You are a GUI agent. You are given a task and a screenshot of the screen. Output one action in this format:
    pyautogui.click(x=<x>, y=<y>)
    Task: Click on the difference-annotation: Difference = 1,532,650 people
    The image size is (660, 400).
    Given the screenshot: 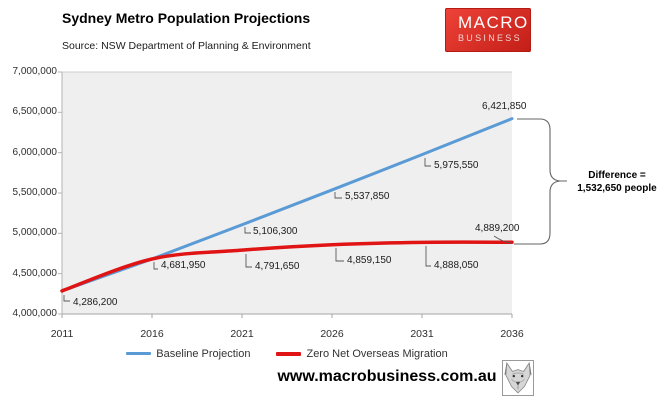 What is the action you would take?
    pyautogui.click(x=617, y=182)
    